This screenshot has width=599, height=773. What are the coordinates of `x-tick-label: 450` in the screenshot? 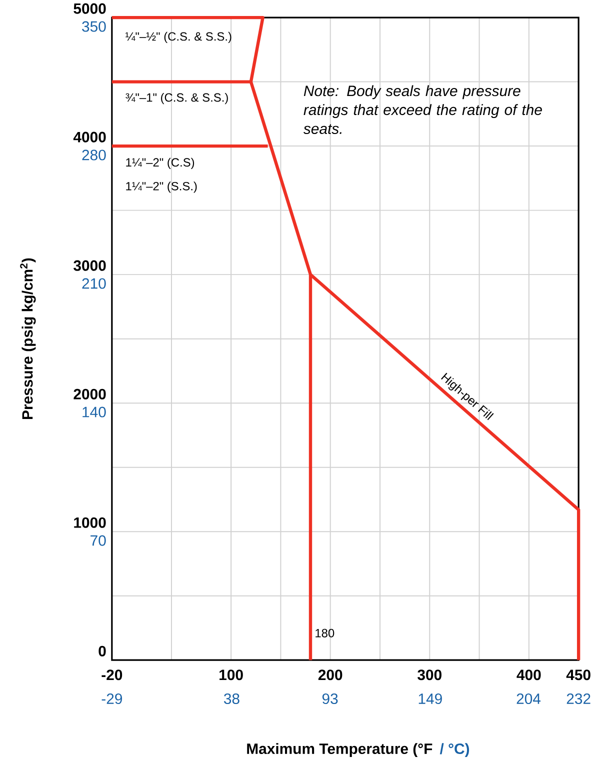 It's located at (578, 675).